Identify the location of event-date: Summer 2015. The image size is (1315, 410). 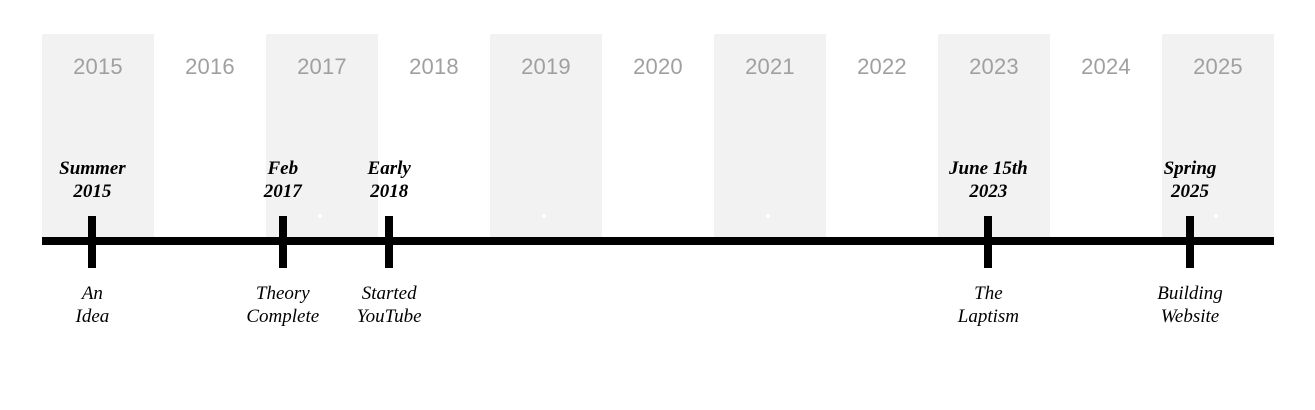
(92, 180).